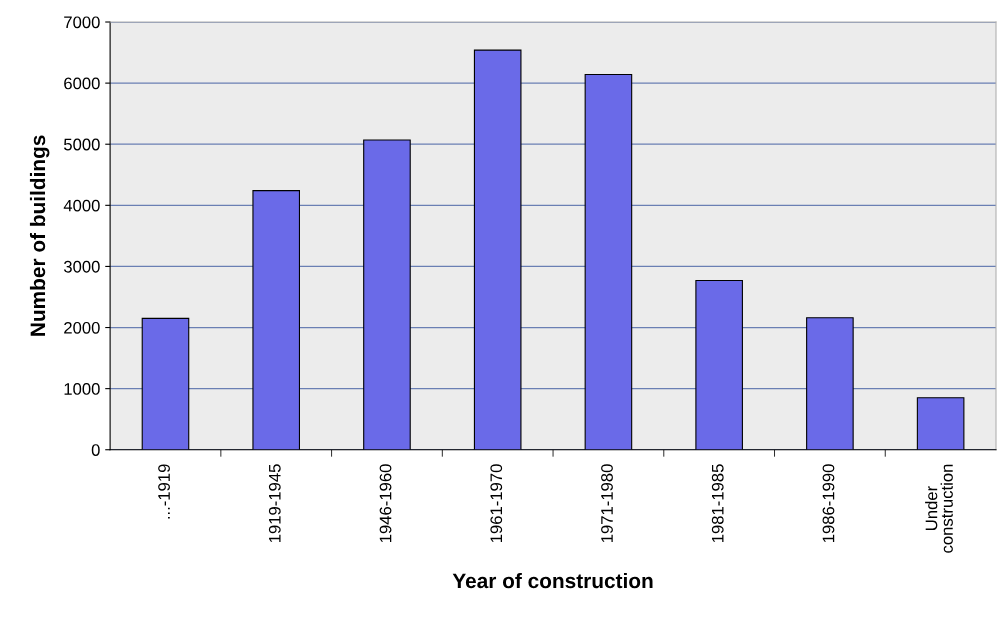  Describe the element at coordinates (82, 22) in the screenshot. I see `y-tick-label: 7000` at that location.